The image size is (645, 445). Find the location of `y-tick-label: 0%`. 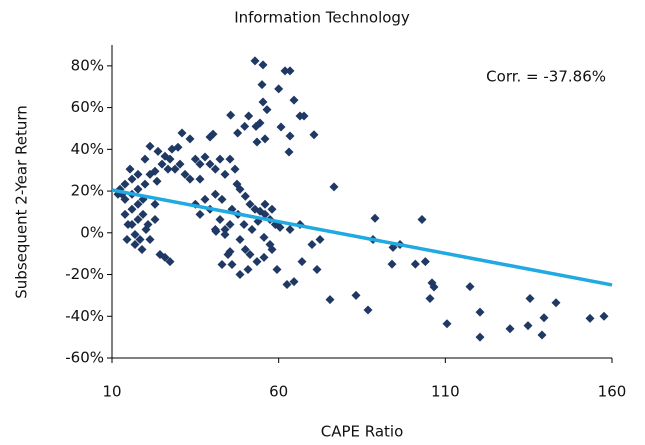

y-tick-label: 0% is located at coordinates (92, 232).